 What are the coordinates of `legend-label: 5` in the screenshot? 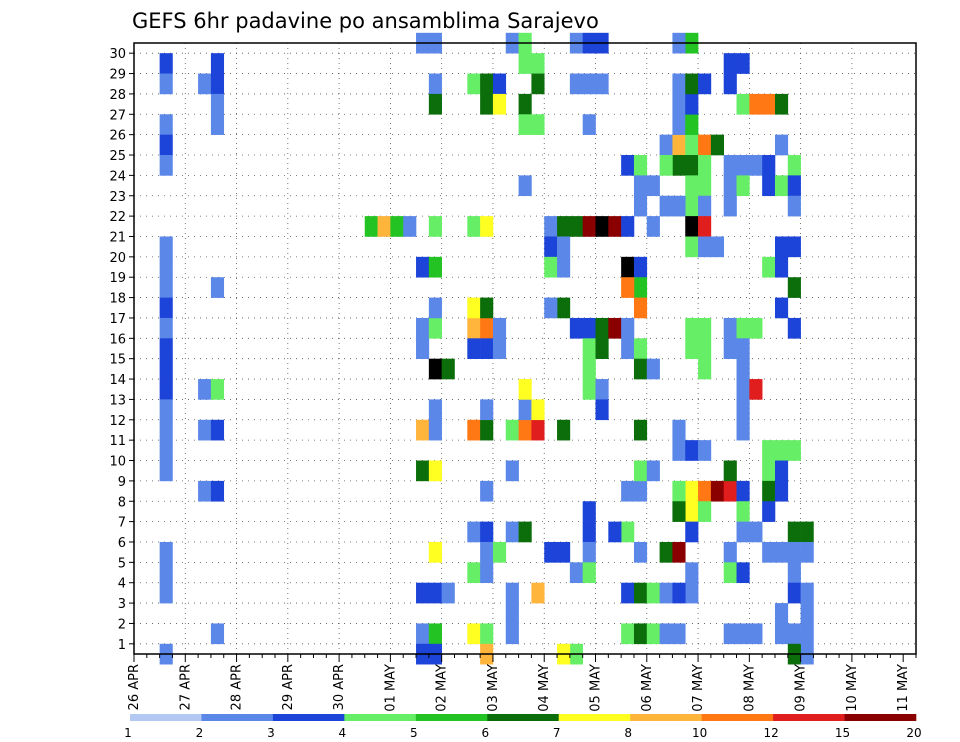 It's located at (414, 733).